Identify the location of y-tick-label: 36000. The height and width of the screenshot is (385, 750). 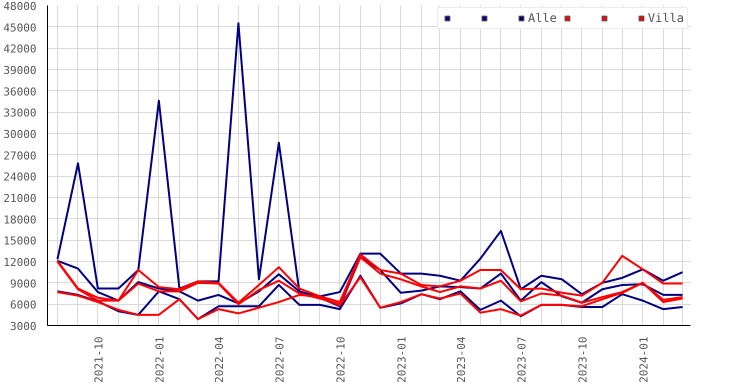
(20, 91).